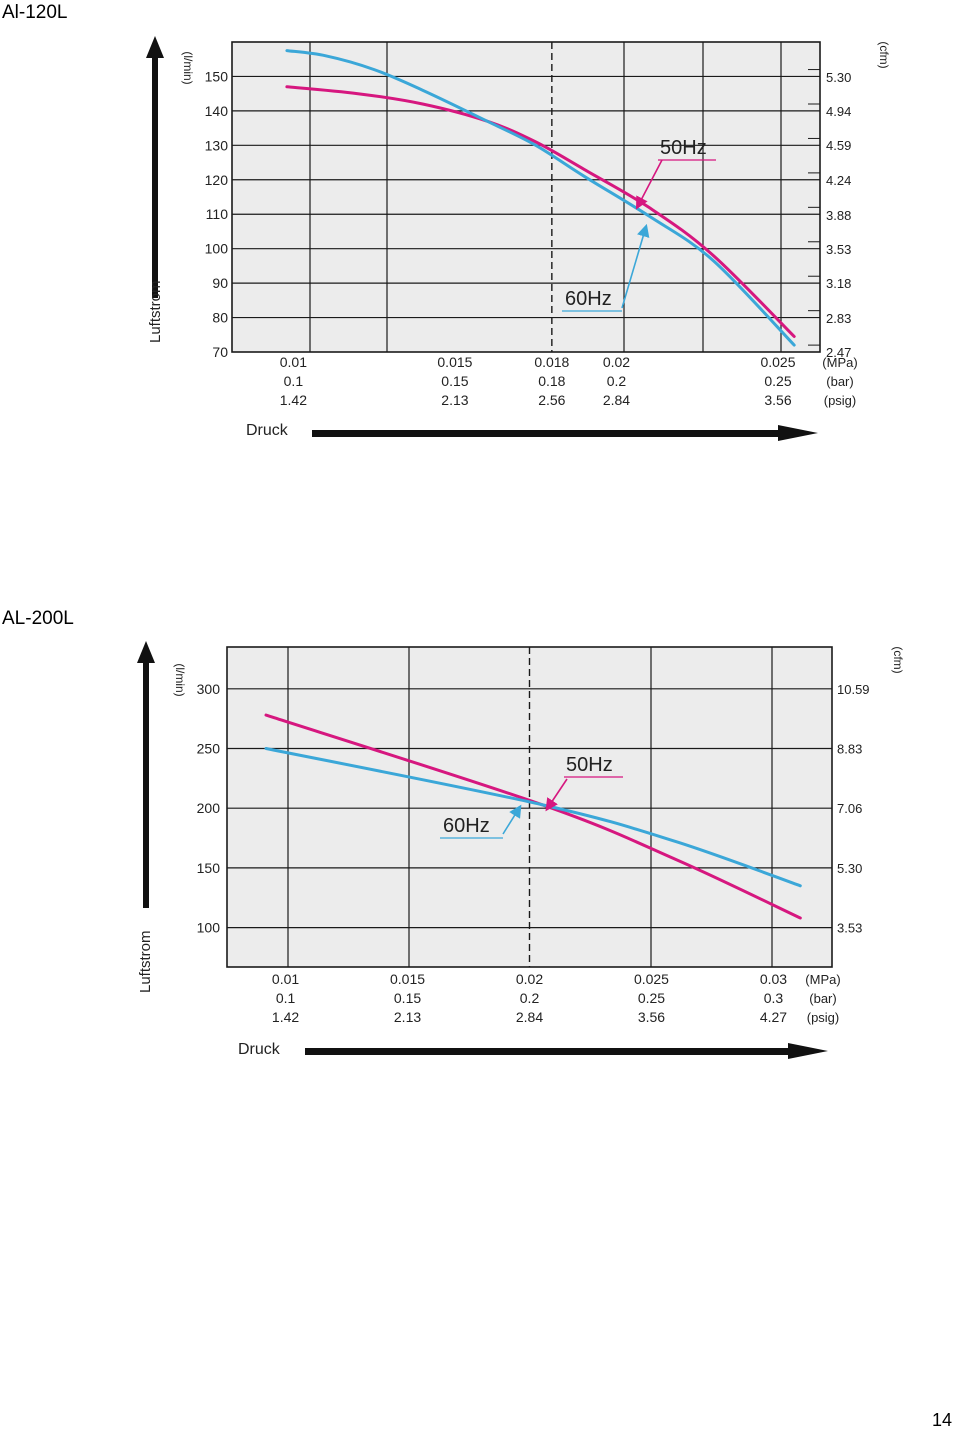 The height and width of the screenshot is (1431, 960). I want to click on chart2-x-tick-label-bar: 0.1, so click(286, 998).